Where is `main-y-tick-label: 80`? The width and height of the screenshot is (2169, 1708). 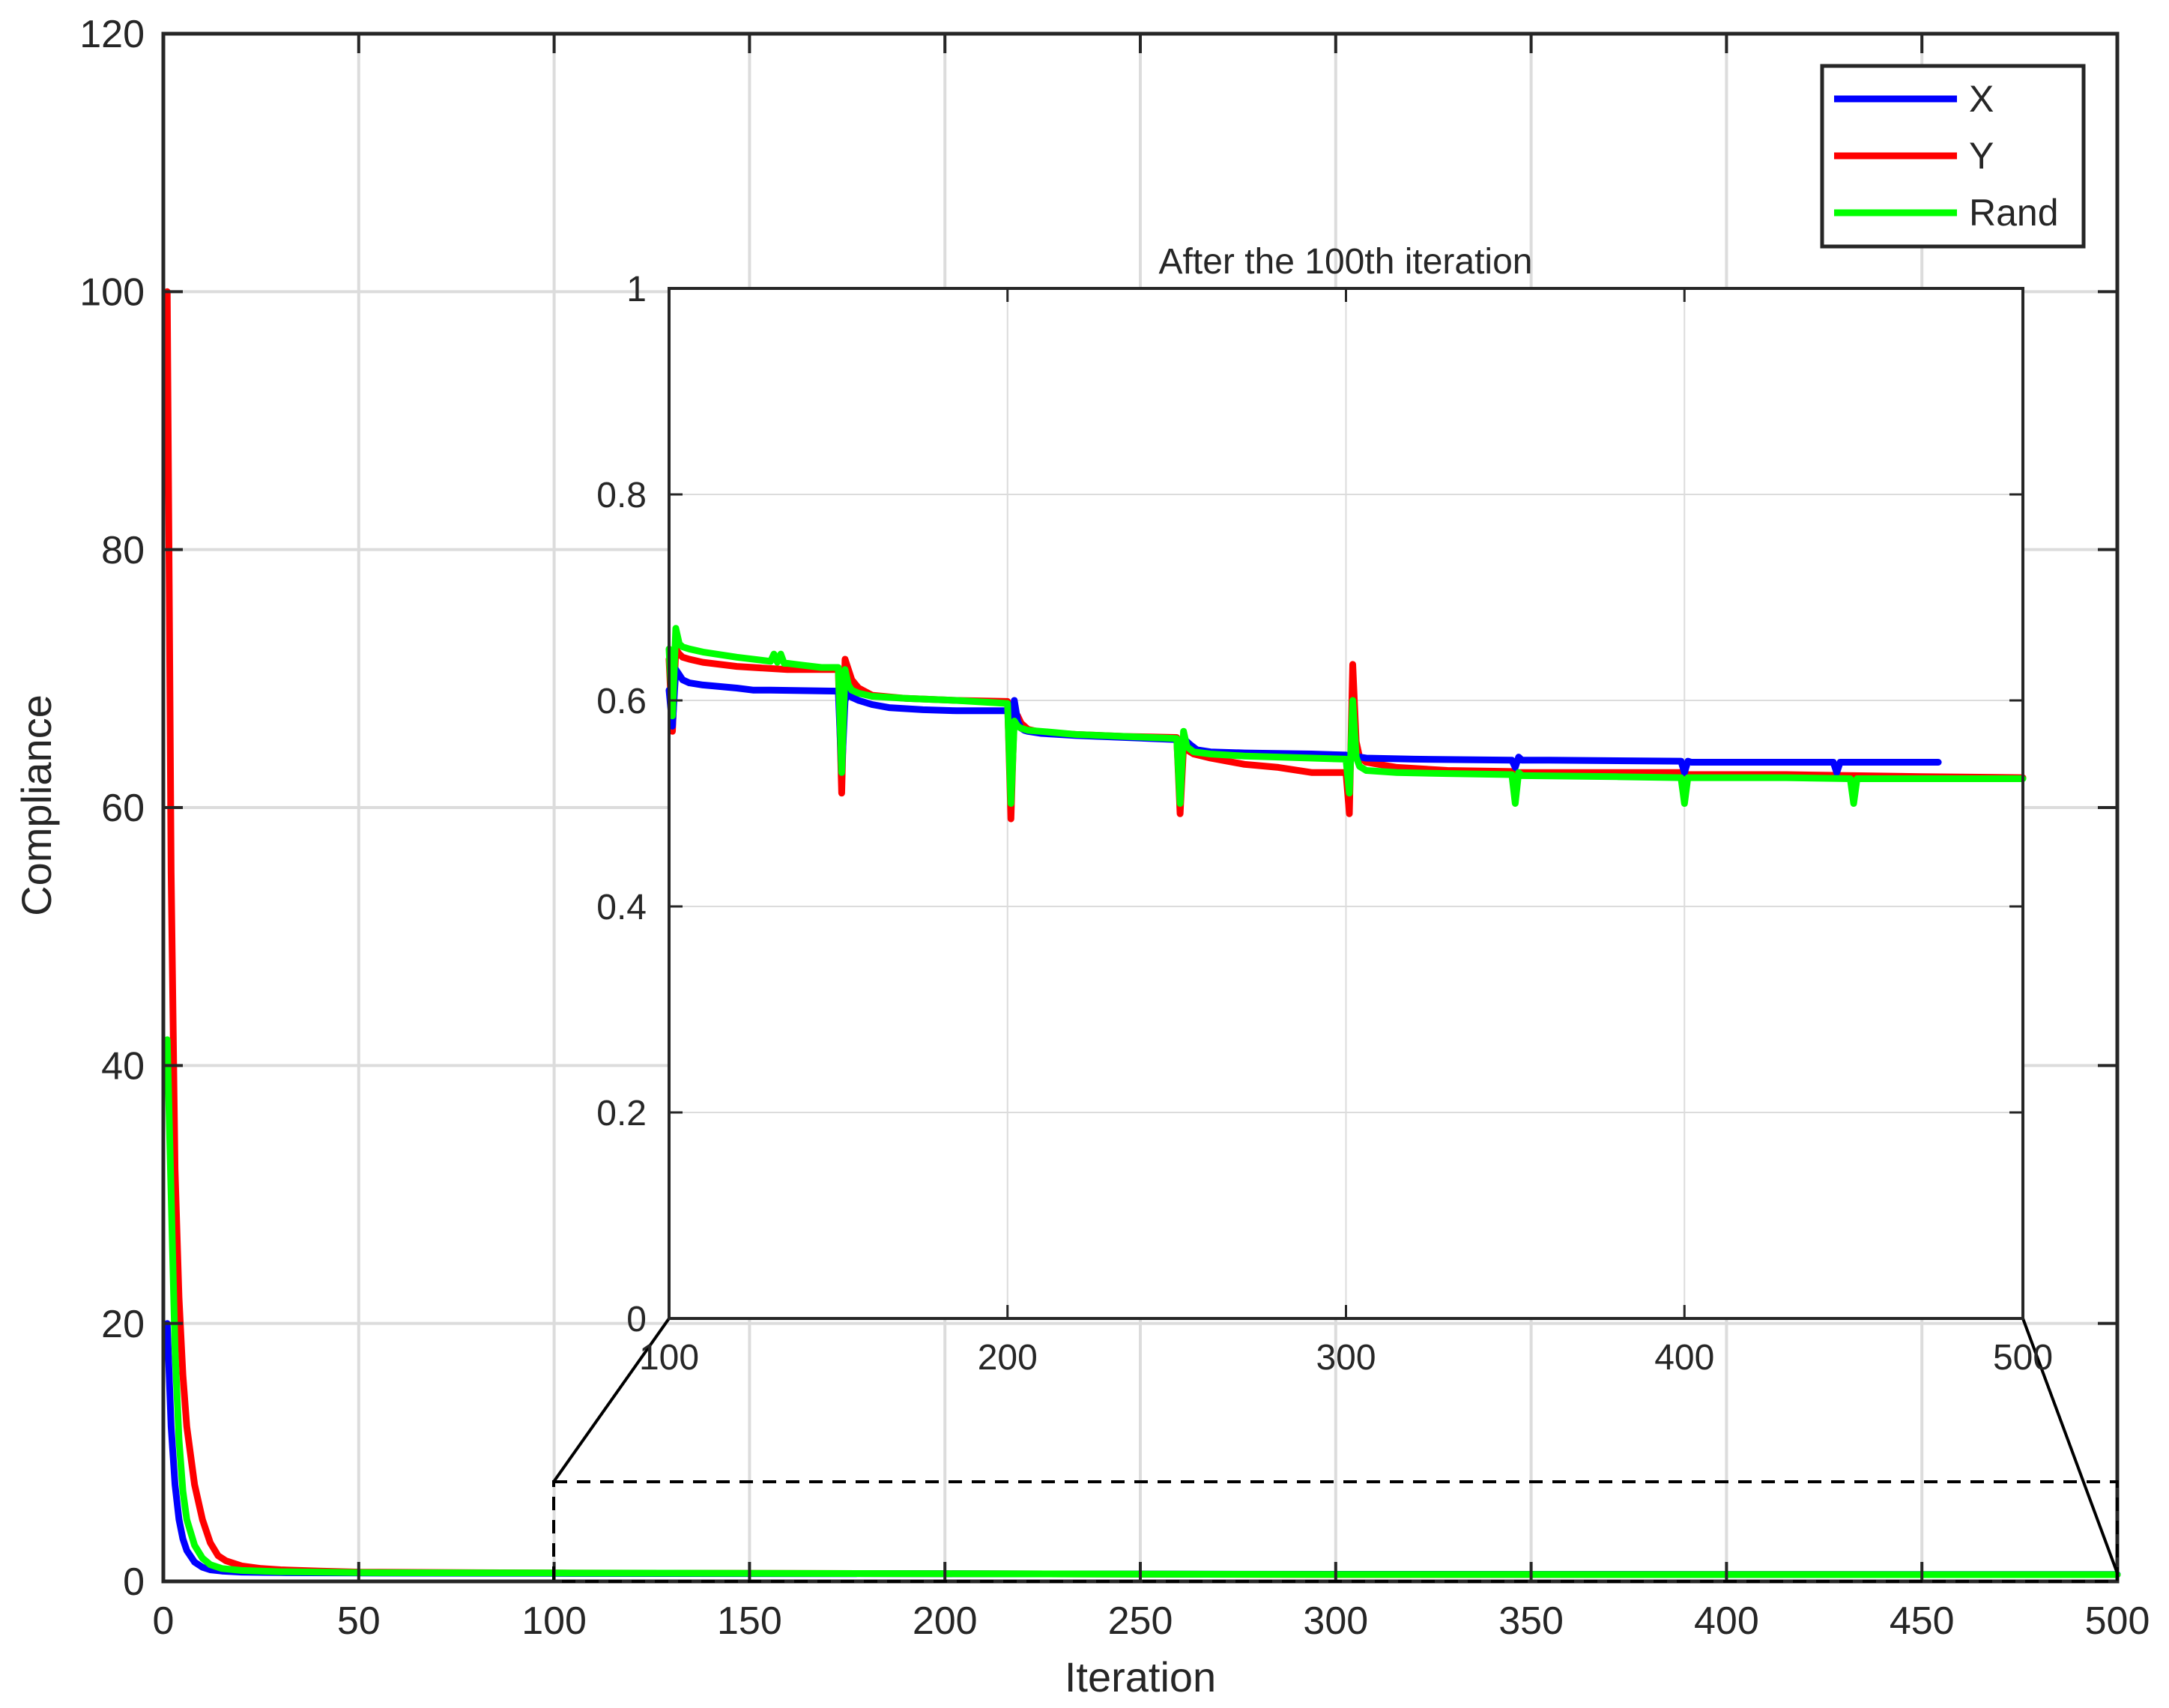 main-y-tick-label: 80 is located at coordinates (123, 550).